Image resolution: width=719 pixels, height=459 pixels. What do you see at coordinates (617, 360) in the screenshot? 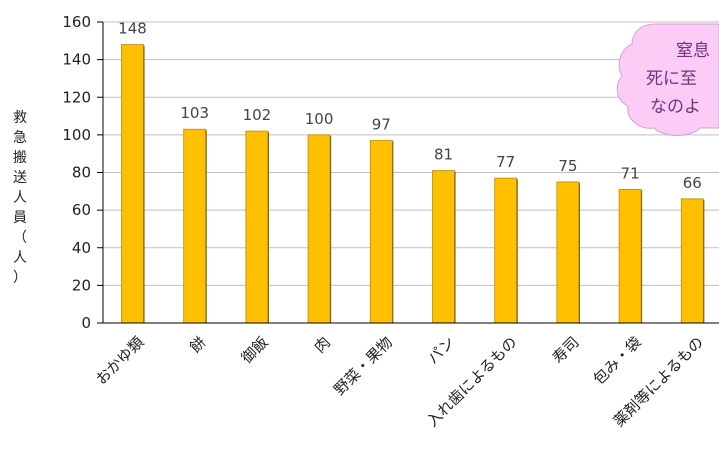
I see `x-tick-label: 包み・袋` at bounding box center [617, 360].